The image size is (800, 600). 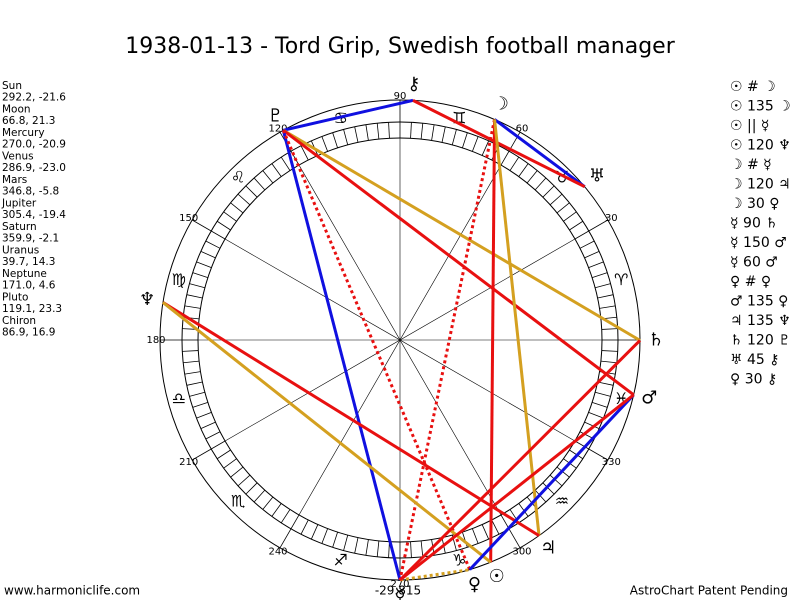 What do you see at coordinates (760, 107) in the screenshot?
I see `aspect-entry: ☉ 135 ☽` at bounding box center [760, 107].